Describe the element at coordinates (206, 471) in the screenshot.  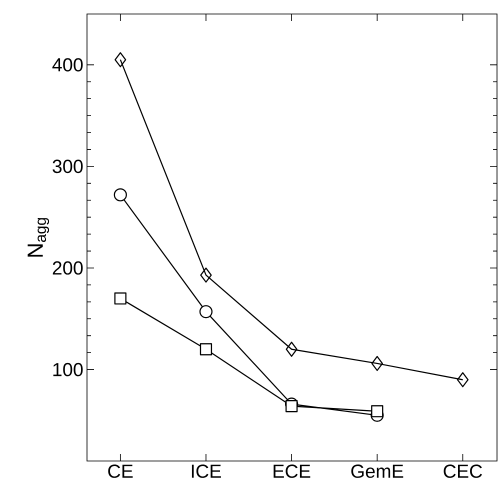
I see `x-tick-label: ICE` at that location.